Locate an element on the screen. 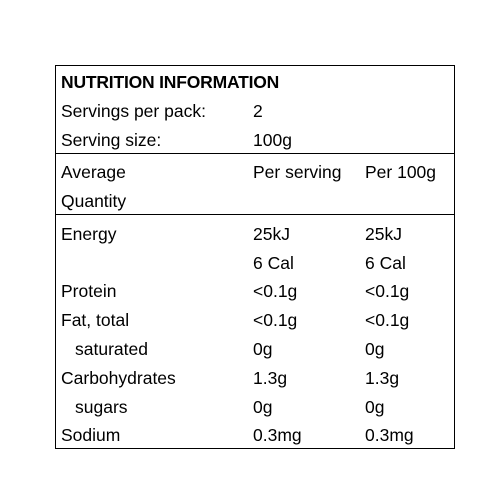 The height and width of the screenshot is (500, 500). row-saturated-per-serving: 0g is located at coordinates (263, 349).